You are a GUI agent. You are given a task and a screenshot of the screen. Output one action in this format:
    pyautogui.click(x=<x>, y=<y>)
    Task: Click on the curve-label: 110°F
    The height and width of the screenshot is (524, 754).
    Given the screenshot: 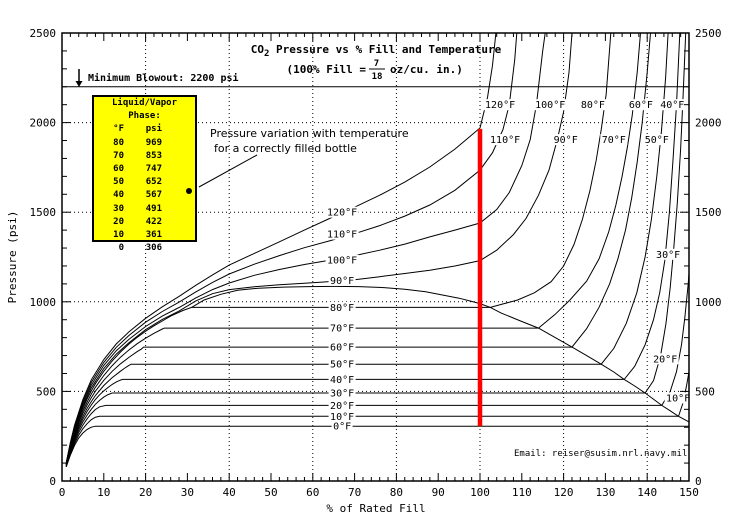 What is the action you would take?
    pyautogui.click(x=342, y=235)
    